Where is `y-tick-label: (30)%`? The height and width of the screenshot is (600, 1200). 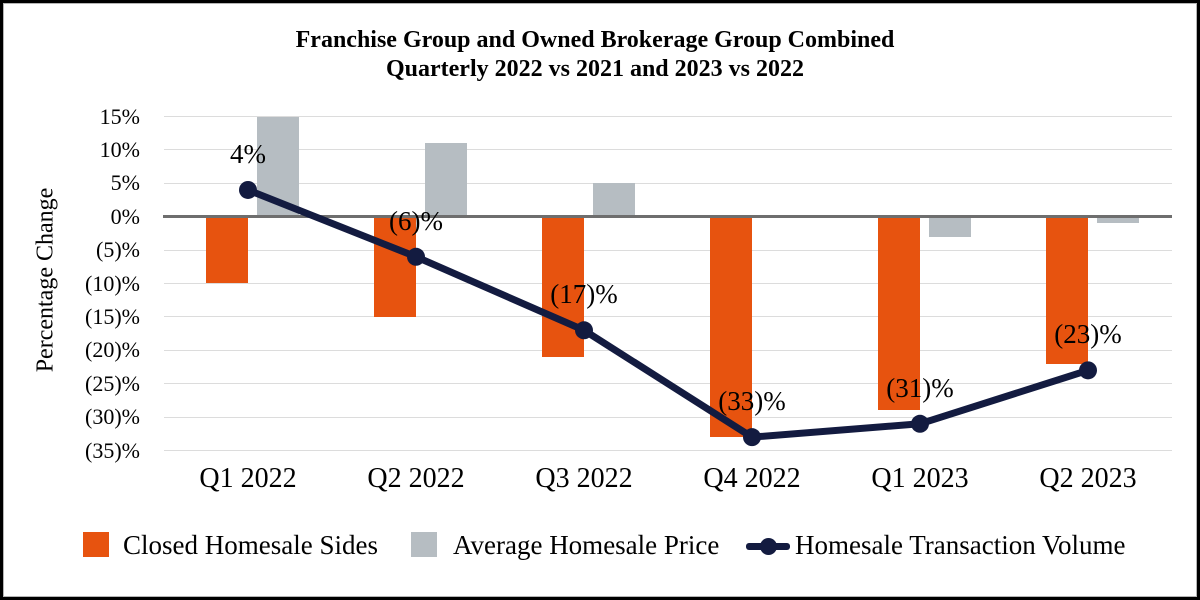 y-tick-label: (30)% is located at coordinates (112, 417).